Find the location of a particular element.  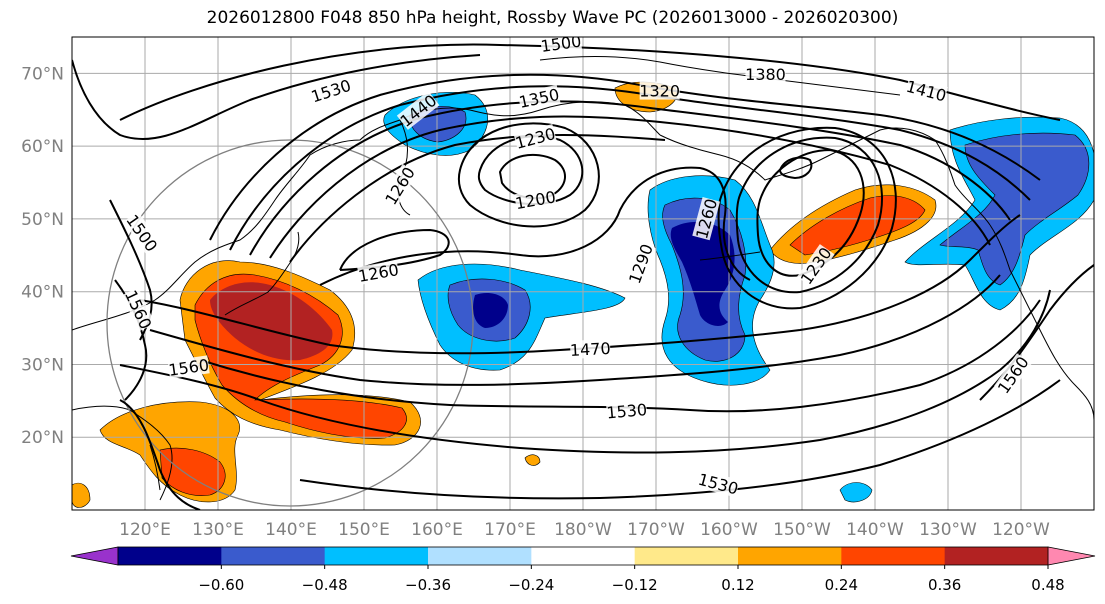

coastline-alaska is located at coordinates (825, 176).